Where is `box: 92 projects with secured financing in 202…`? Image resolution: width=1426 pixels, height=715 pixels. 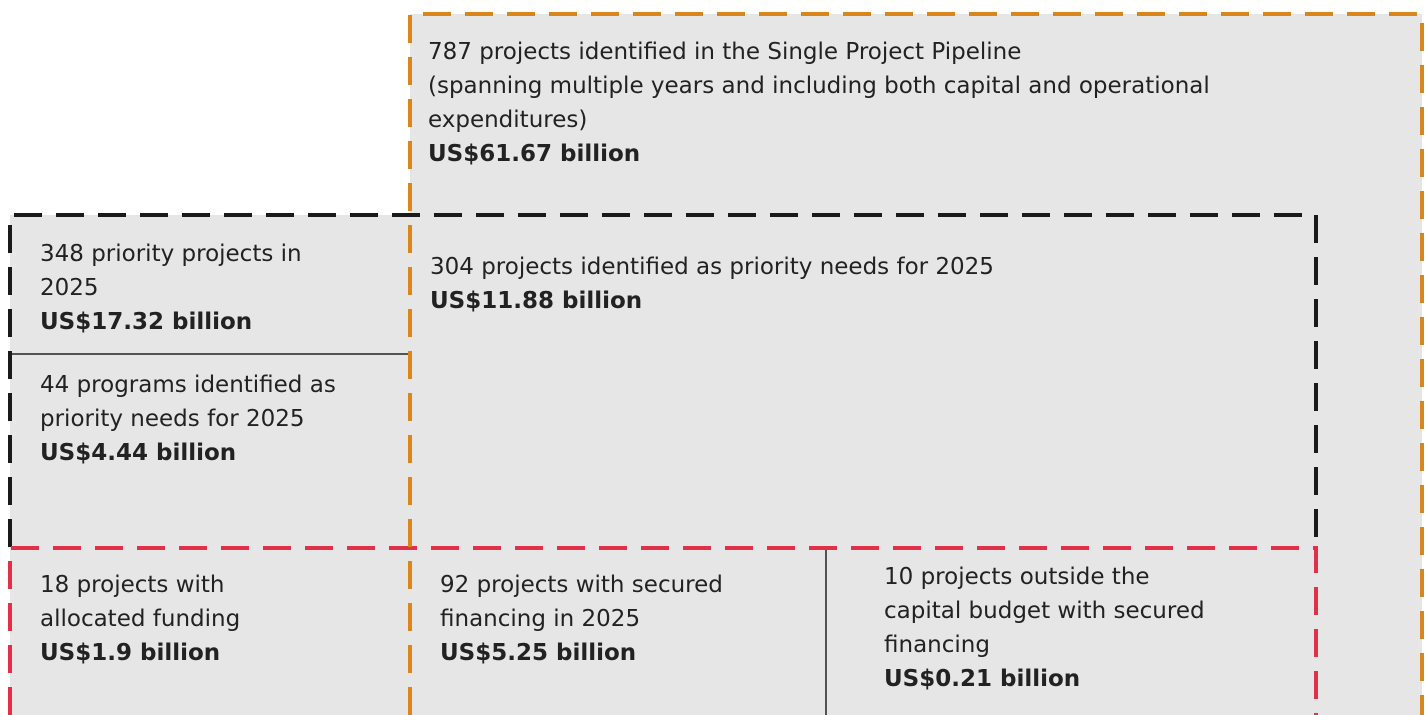
box: 92 projects with secured financing in 202… is located at coordinates (581, 619).